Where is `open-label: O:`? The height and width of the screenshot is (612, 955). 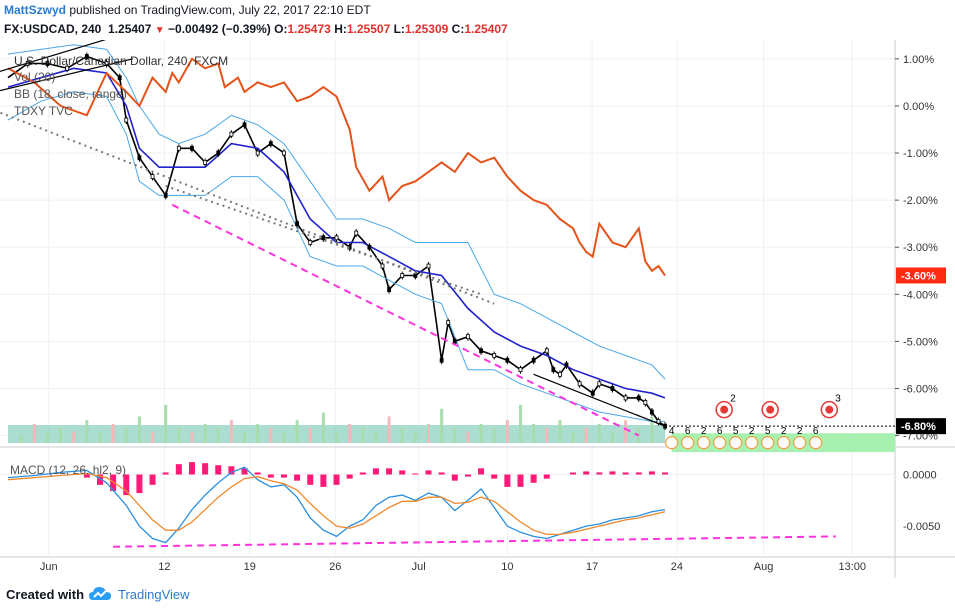 open-label: O: is located at coordinates (281, 29).